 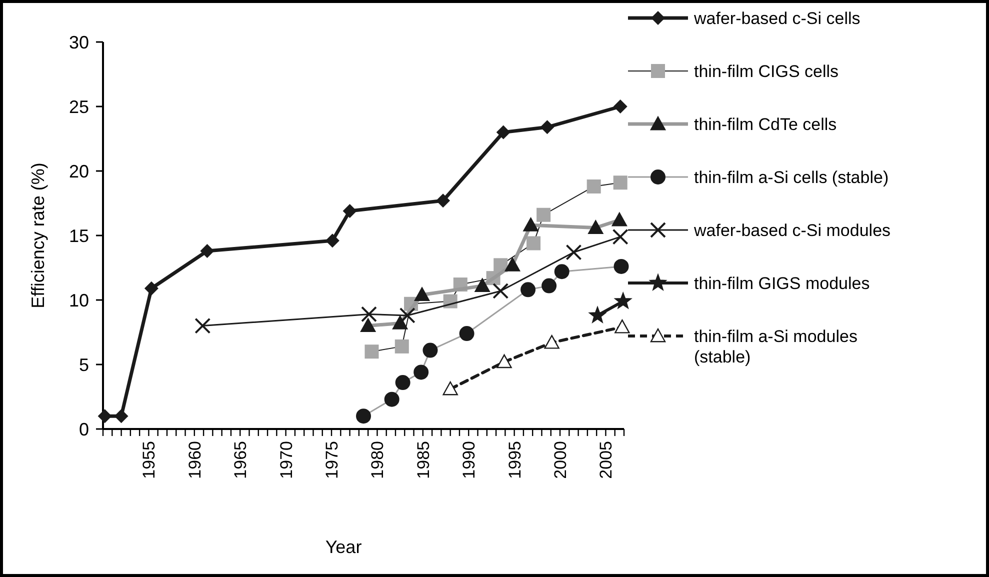 I want to click on legend-label: thin-film CIGS cells, so click(x=766, y=71).